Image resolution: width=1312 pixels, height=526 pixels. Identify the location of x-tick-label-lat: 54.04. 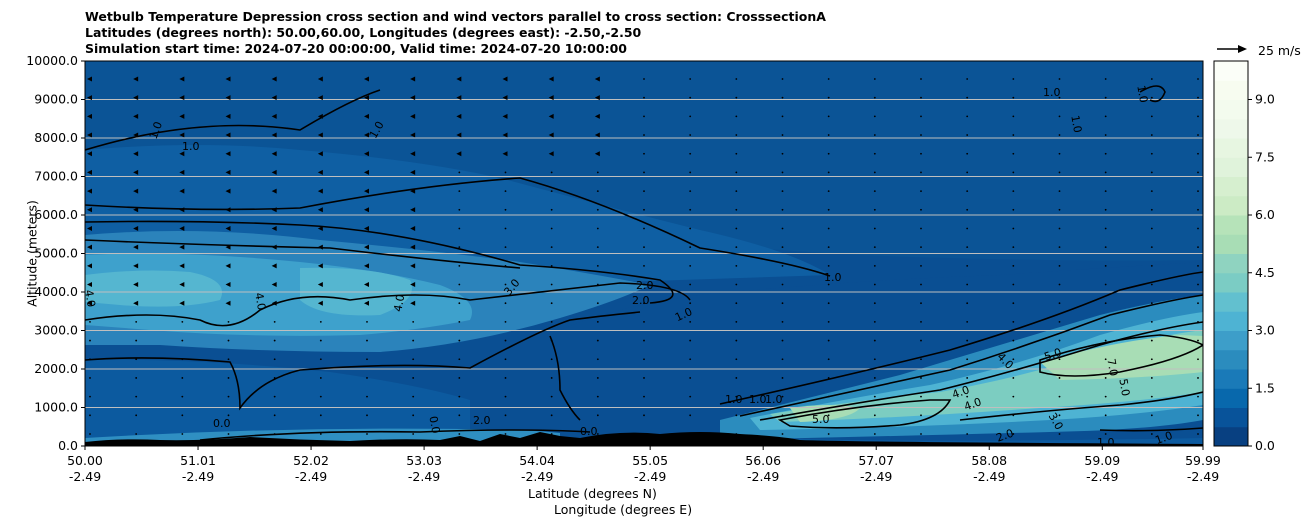
(537, 460).